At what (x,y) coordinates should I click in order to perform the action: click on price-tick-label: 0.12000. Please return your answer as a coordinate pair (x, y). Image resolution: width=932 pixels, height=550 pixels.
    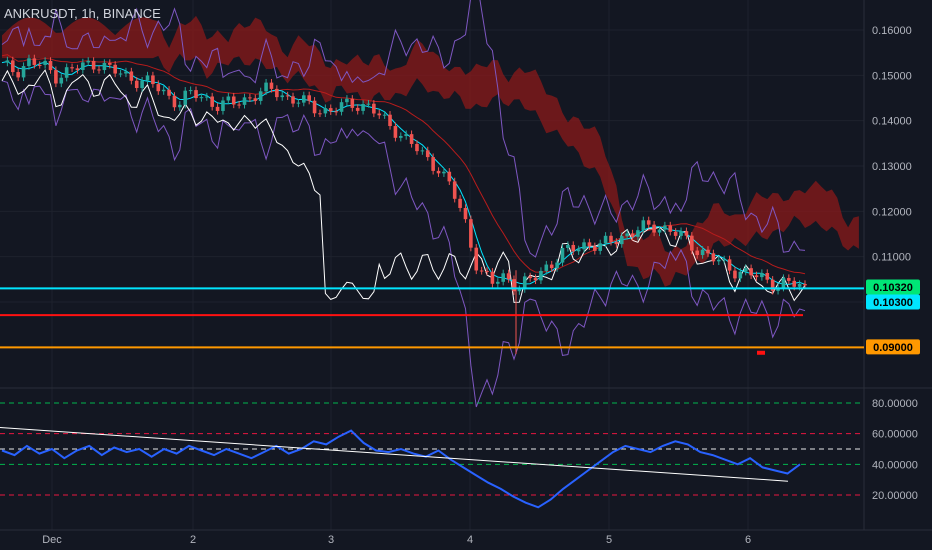
    Looking at the image, I should click on (892, 212).